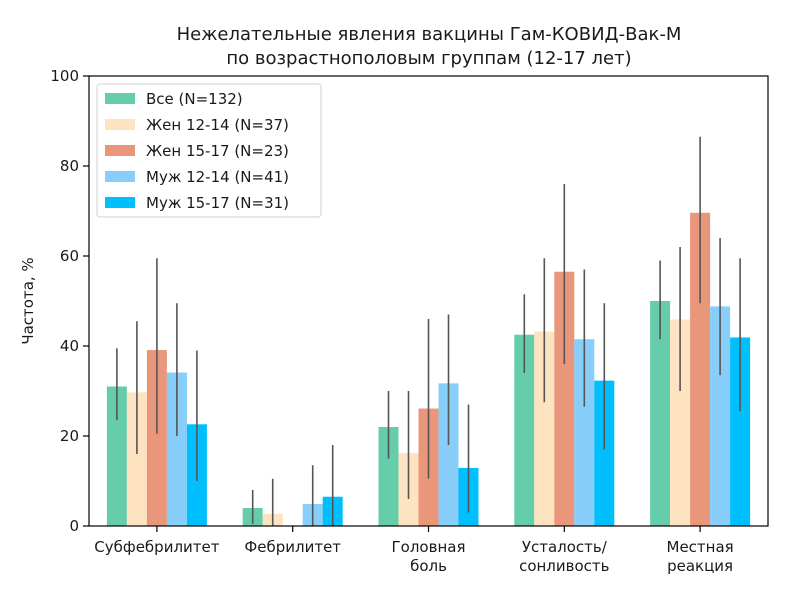 The height and width of the screenshot is (608, 800). Describe the element at coordinates (69, 346) in the screenshot. I see `y-tick-label-40: 40` at that location.